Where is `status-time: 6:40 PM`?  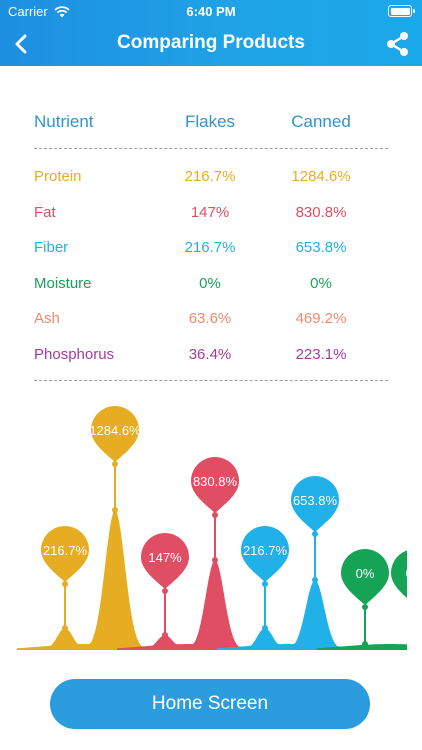 status-time: 6:40 PM is located at coordinates (211, 11).